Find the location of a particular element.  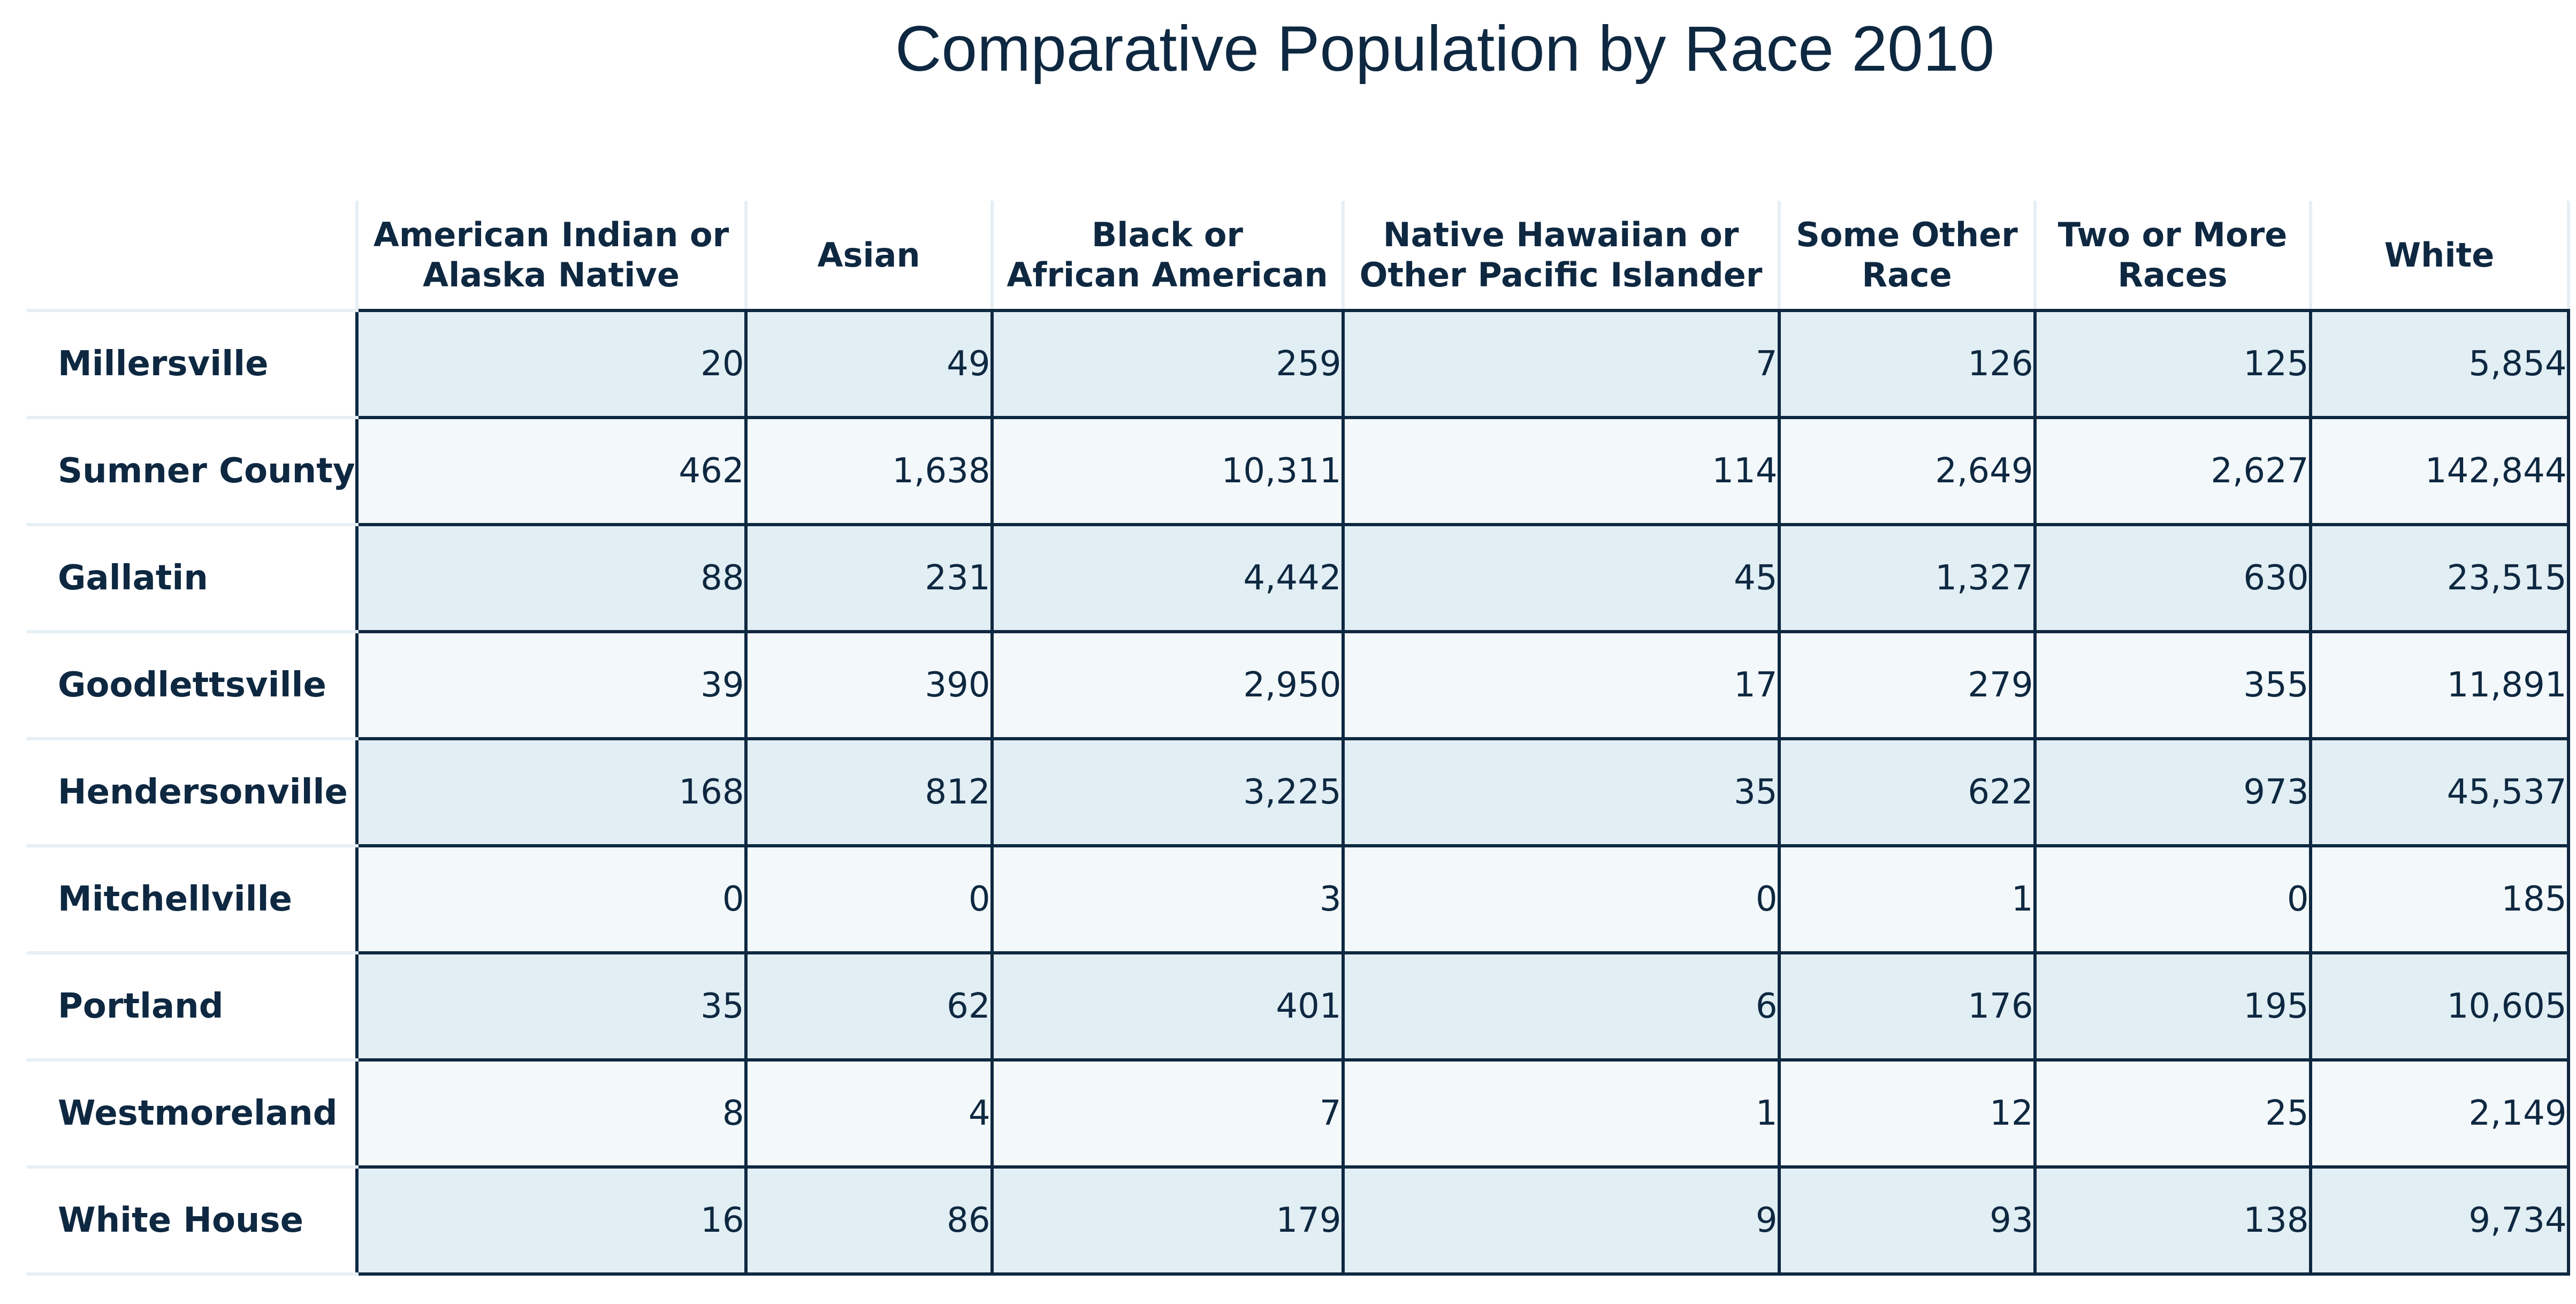

table-row: Hendersonville 168 812 3,225 35 622 973 45,537 is located at coordinates (1298, 792).